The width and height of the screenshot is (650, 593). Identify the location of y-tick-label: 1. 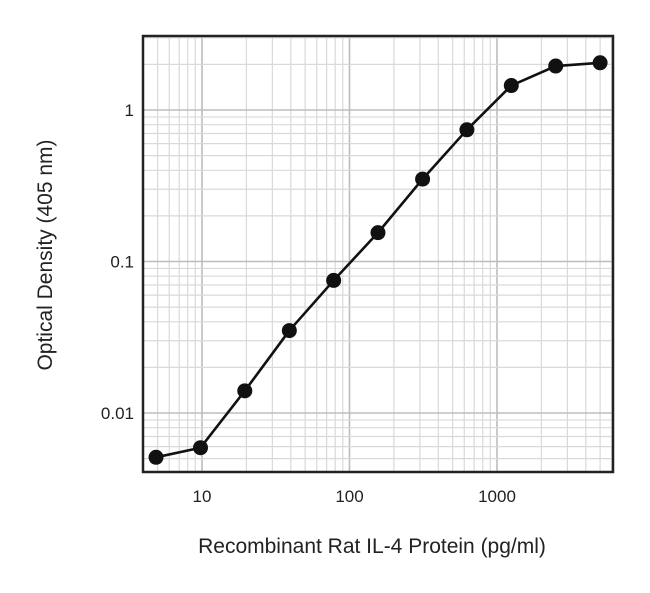
(129, 110).